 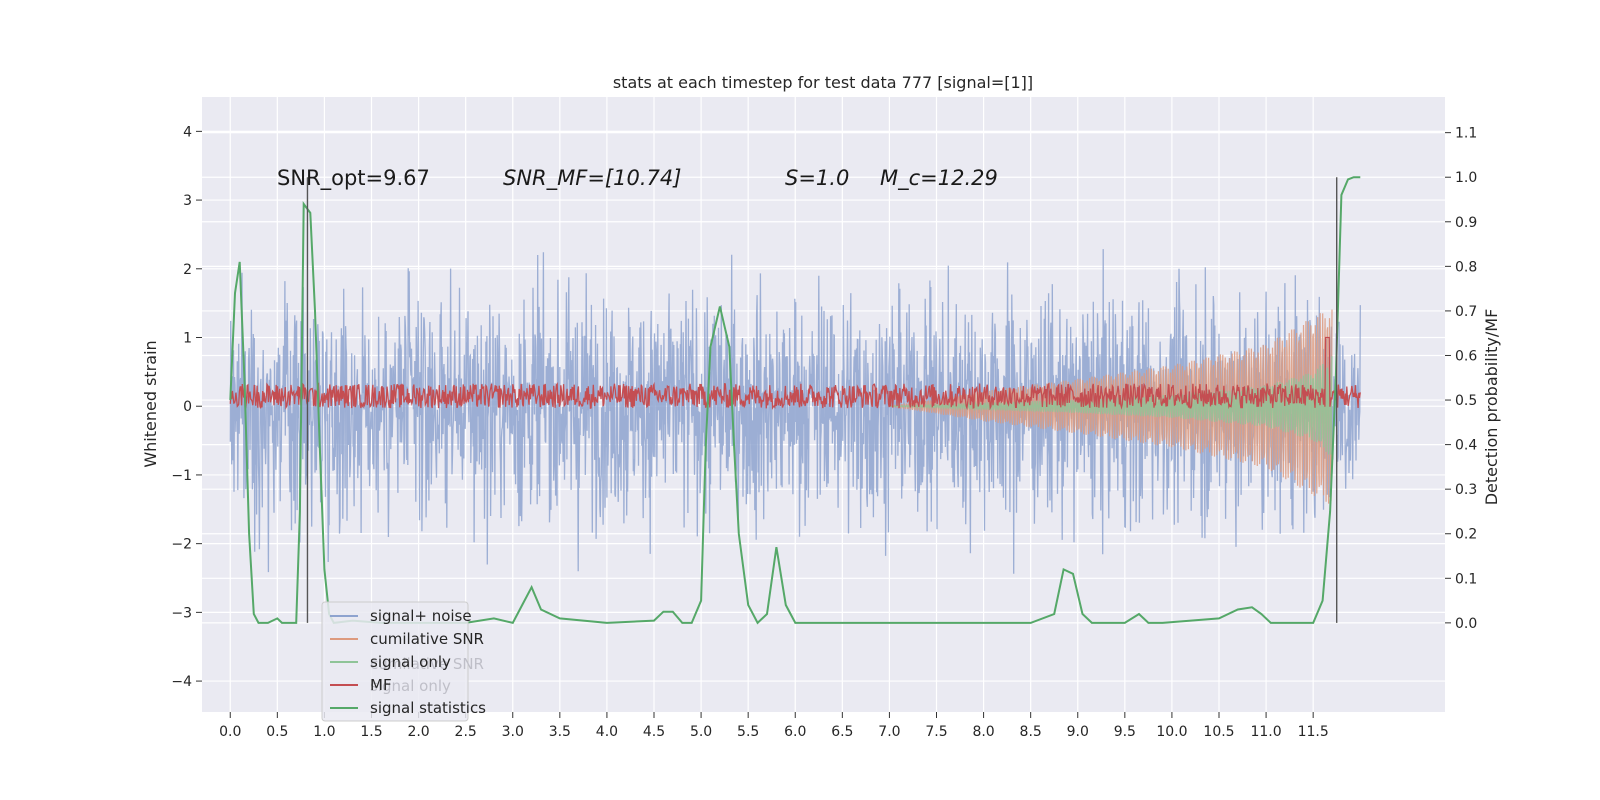 I want to click on x-tick-label: 8.0, so click(x=983, y=732).